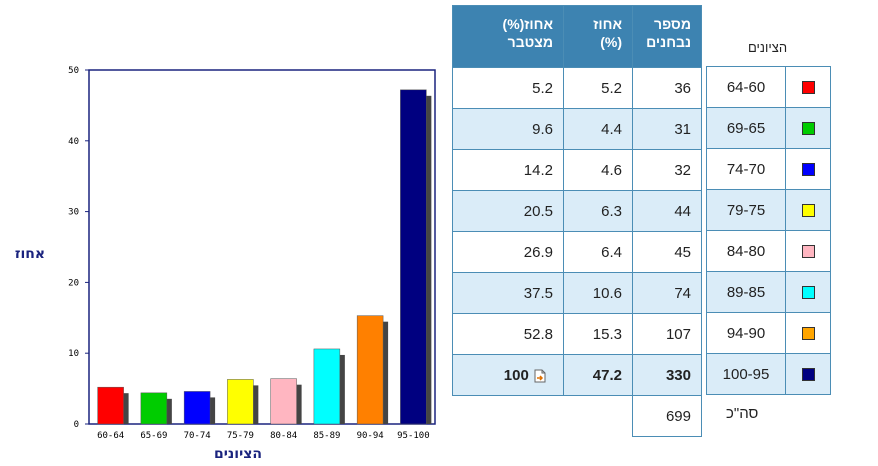 The image size is (878, 466). Describe the element at coordinates (370, 436) in the screenshot. I see `x-tick-label: 90-94` at that location.